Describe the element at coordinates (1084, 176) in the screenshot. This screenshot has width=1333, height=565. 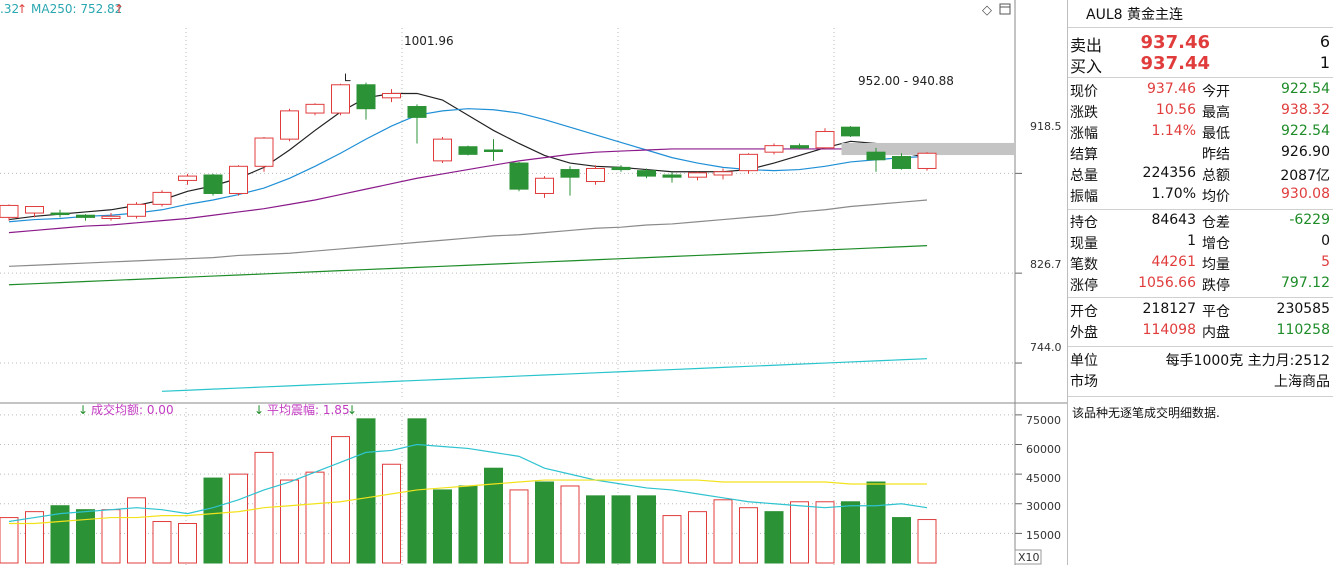
I see `quote-label: 总量` at that location.